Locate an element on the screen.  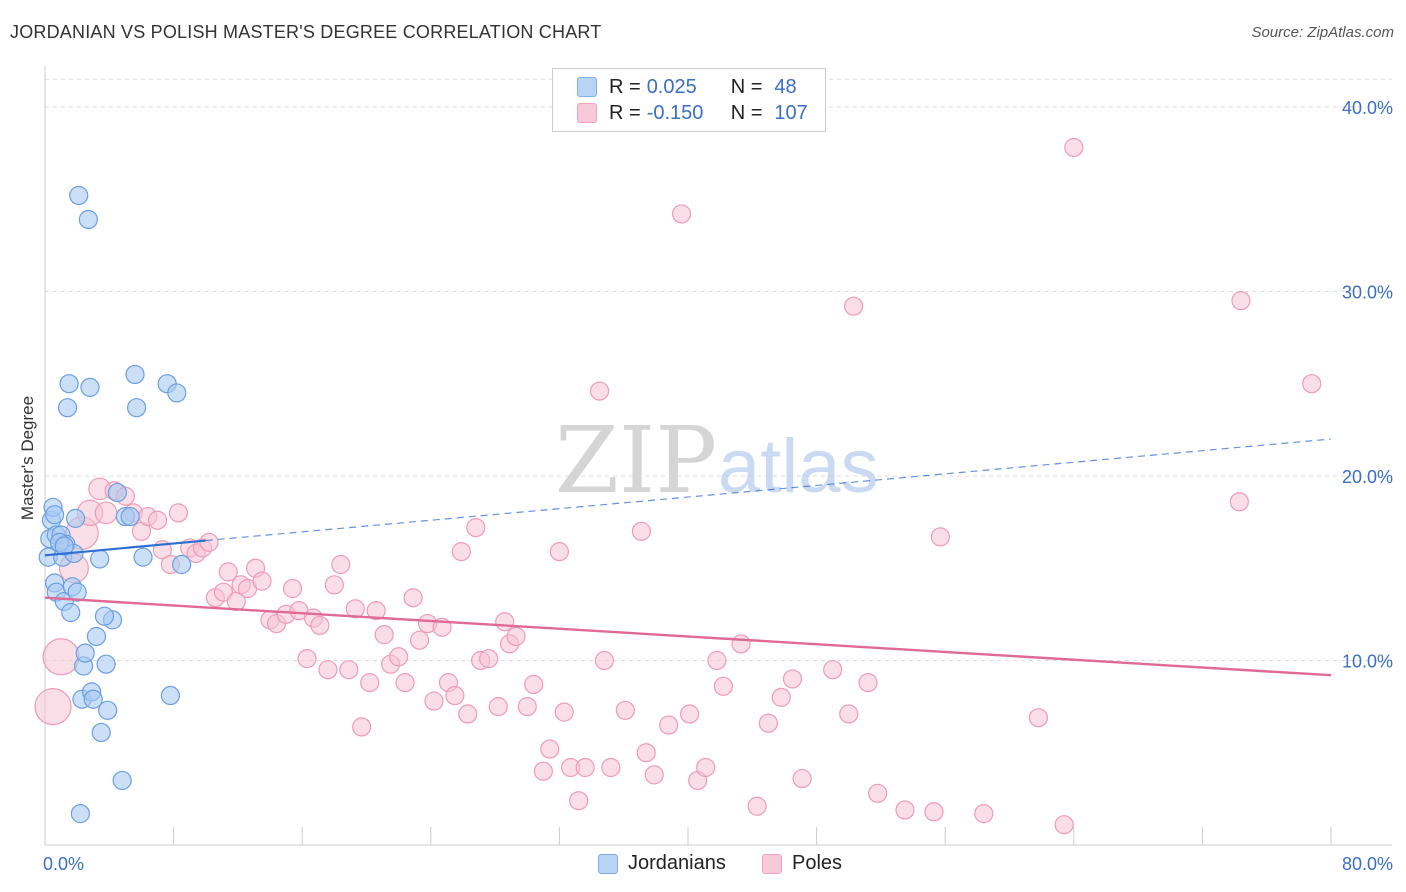
bottom-legend-label-poles: Poles is located at coordinates (817, 863).